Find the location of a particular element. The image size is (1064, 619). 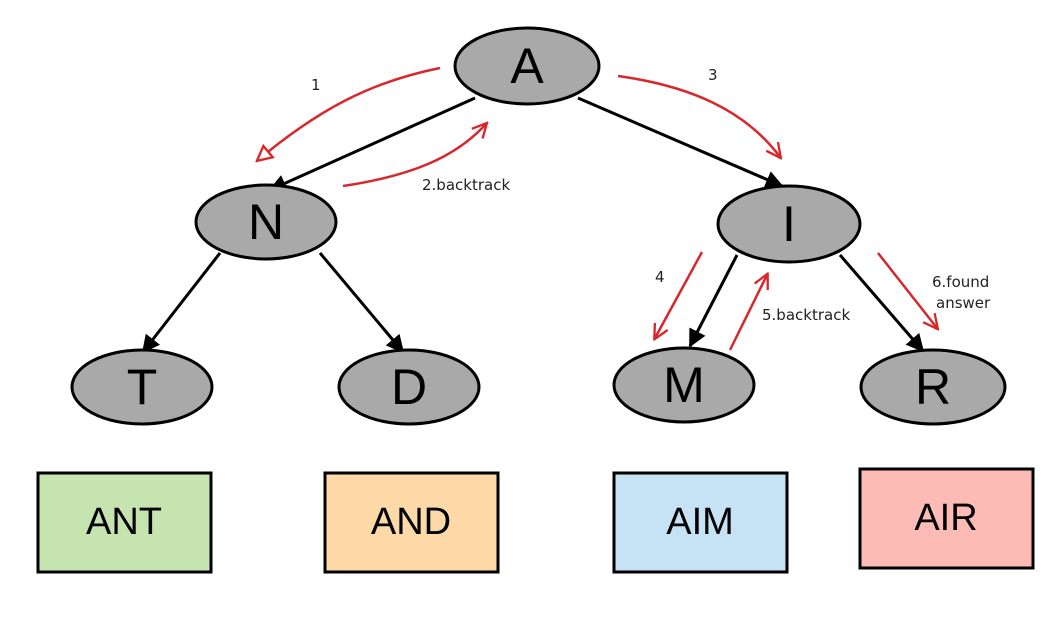

node-i-label: I is located at coordinates (789, 224).